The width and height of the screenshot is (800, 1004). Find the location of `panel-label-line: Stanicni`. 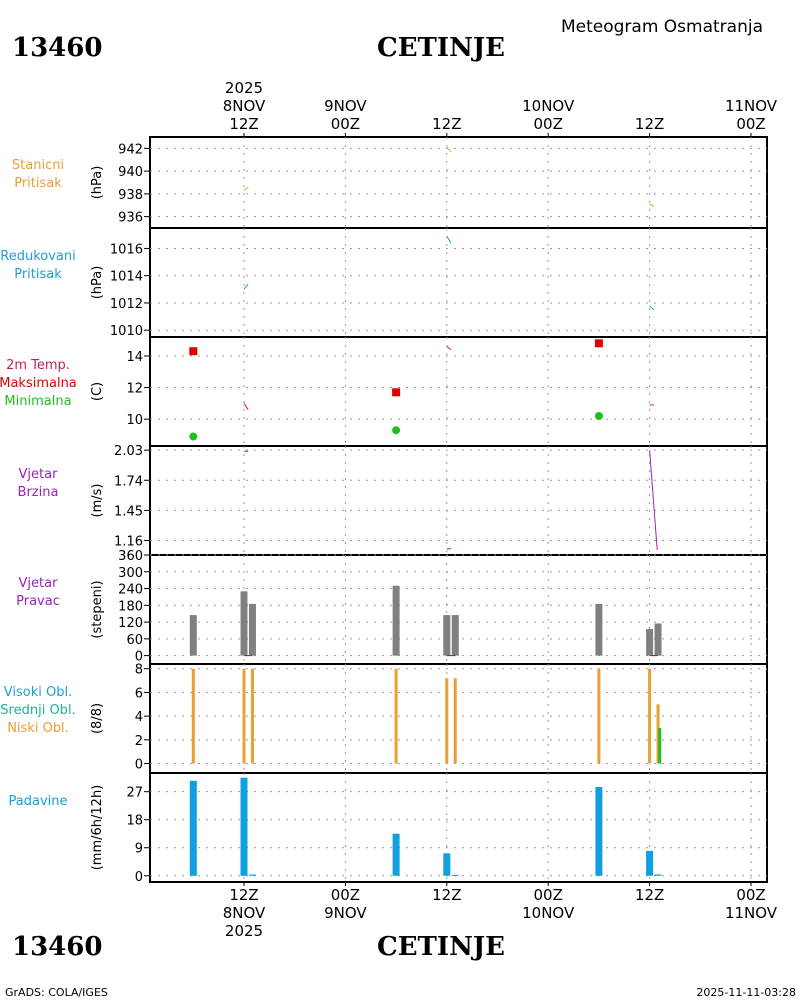

panel-label-line: Stanicni is located at coordinates (38, 165).